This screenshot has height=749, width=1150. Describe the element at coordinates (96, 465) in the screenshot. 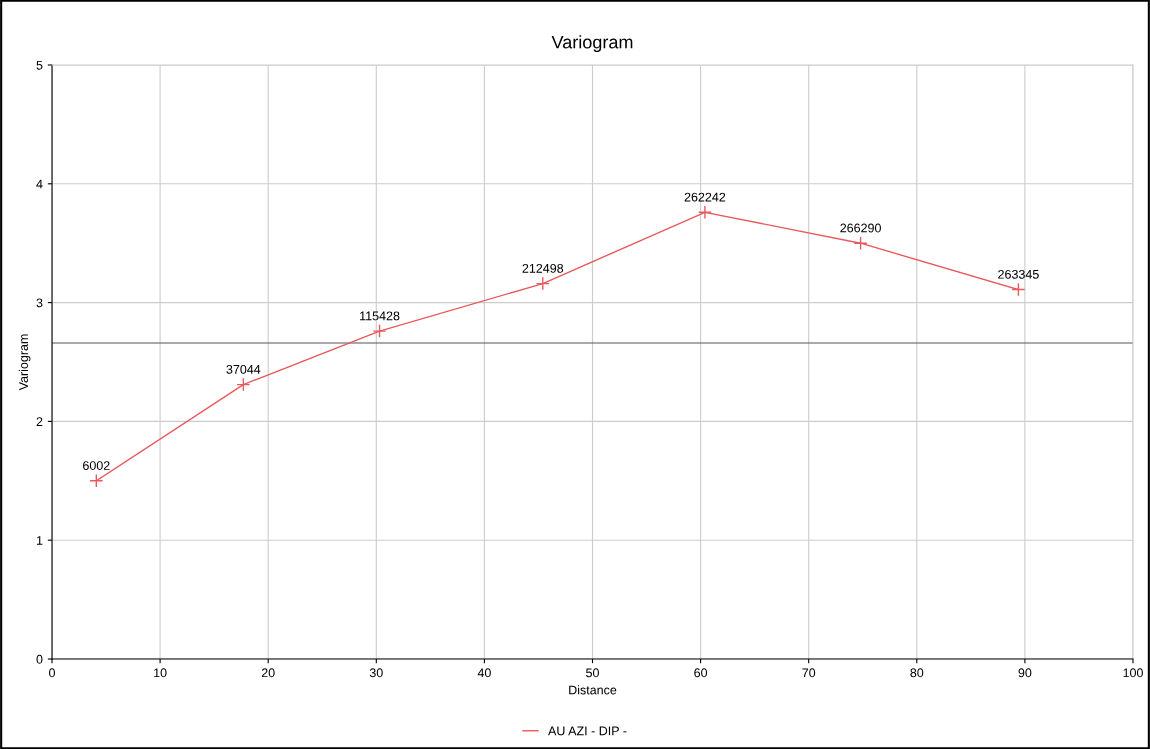

I see `annotation: 6002` at that location.